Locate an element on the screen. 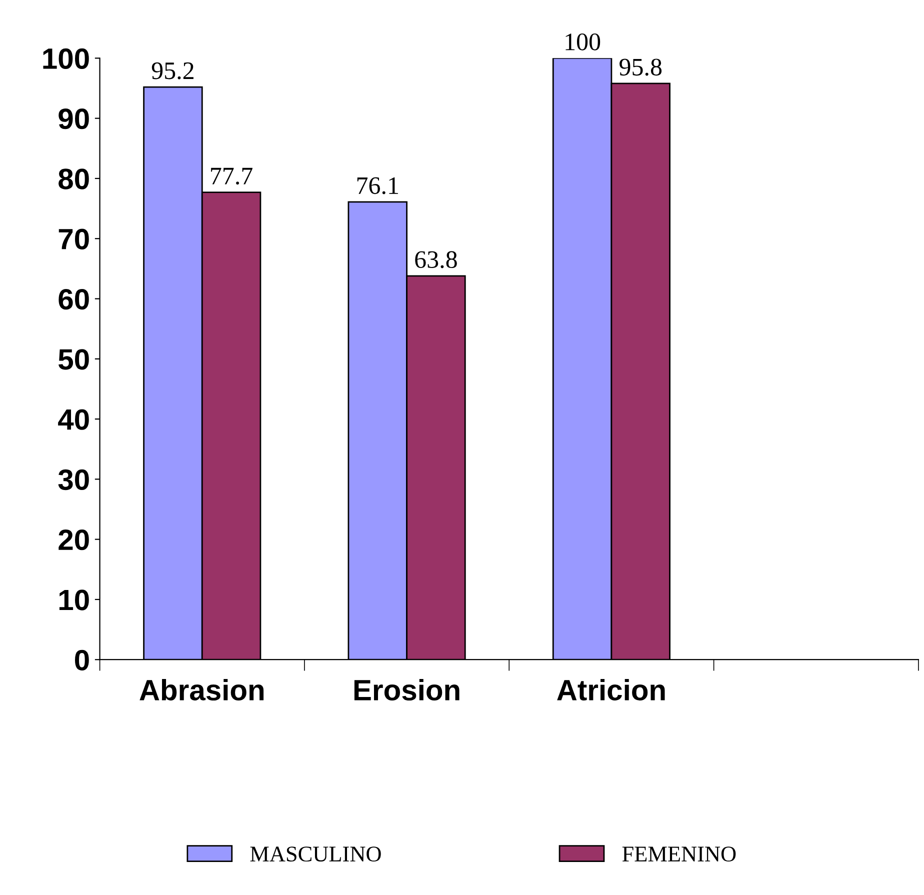 Image resolution: width=924 pixels, height=895 pixels. y-tick-label: 90 is located at coordinates (73, 119).